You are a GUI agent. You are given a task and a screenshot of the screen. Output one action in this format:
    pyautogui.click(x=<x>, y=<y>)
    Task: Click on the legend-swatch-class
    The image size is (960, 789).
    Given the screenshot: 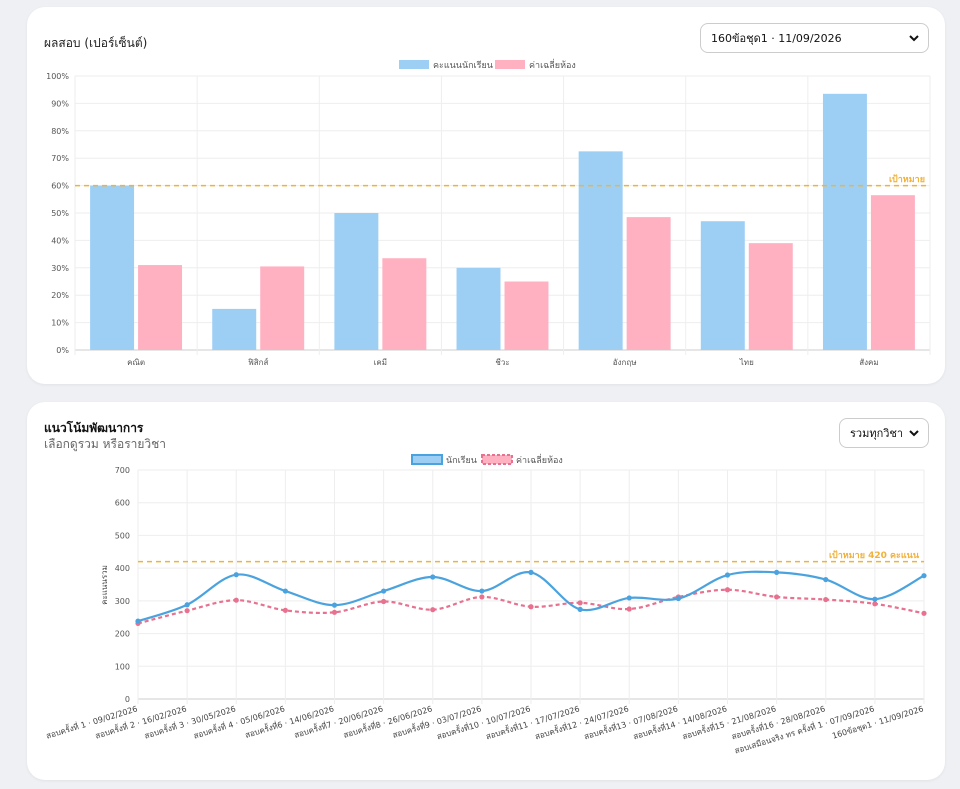 What is the action you would take?
    pyautogui.click(x=510, y=64)
    